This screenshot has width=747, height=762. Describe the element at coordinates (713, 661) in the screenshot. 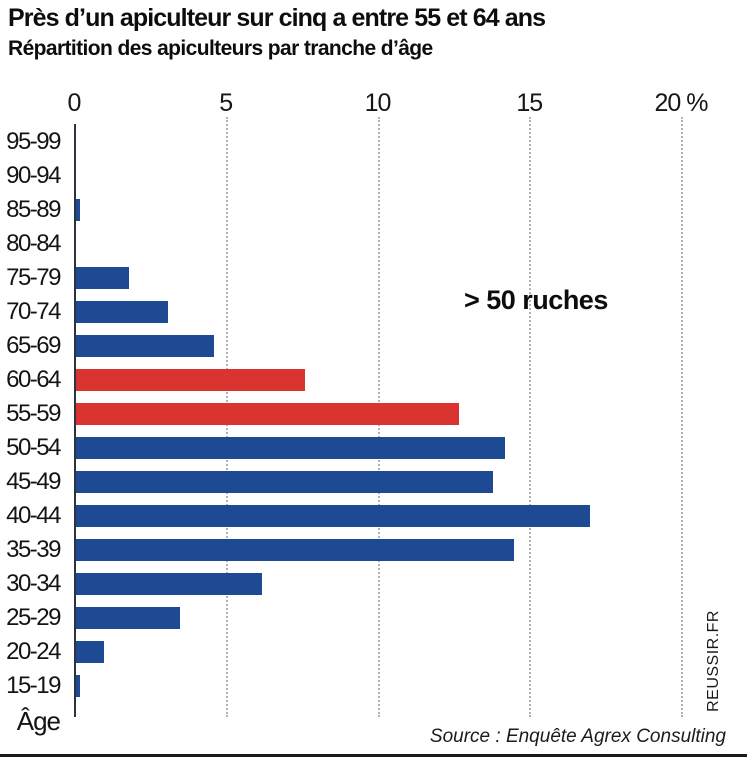

I see `watermark-reussir: REUSSIR.FR` at that location.